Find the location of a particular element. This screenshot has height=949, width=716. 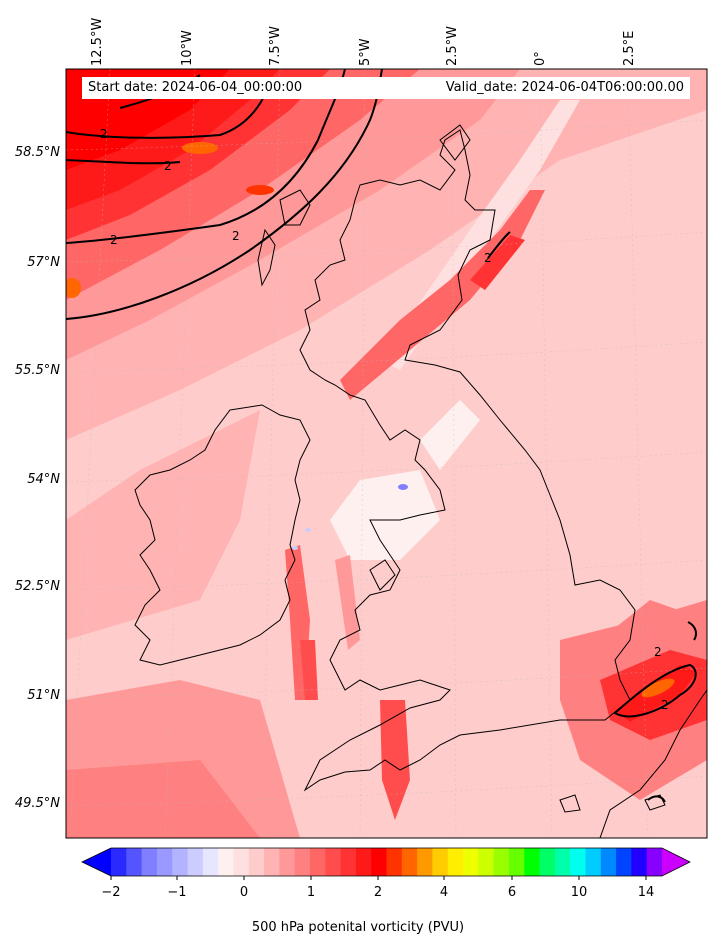

lon-label: 10°W is located at coordinates (187, 48).